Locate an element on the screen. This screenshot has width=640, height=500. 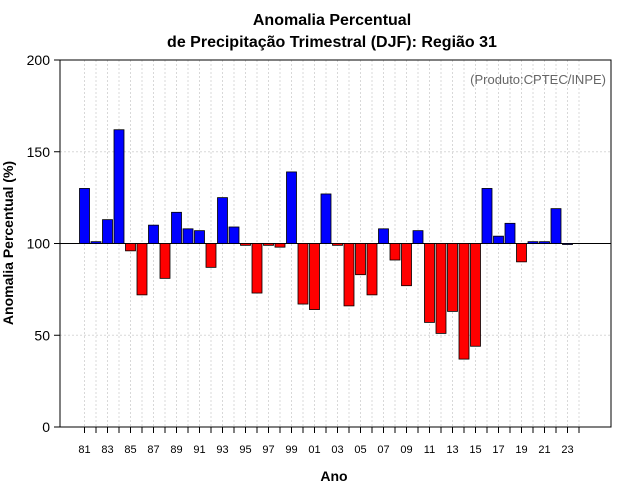
x-tick-label: 97 is located at coordinates (268, 450).